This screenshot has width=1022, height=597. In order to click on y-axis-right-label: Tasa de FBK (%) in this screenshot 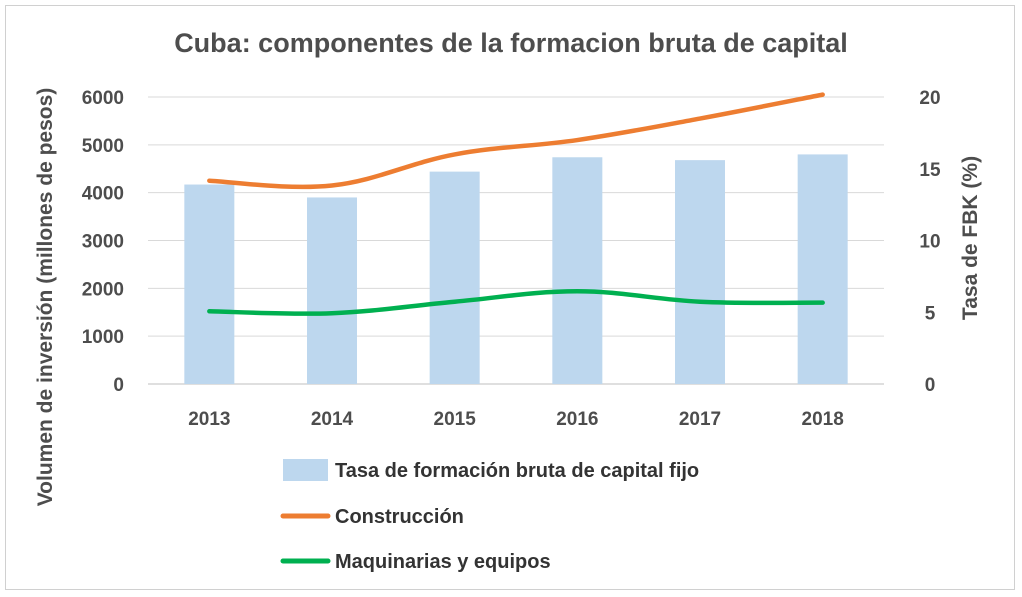, I will do `click(970, 238)`.